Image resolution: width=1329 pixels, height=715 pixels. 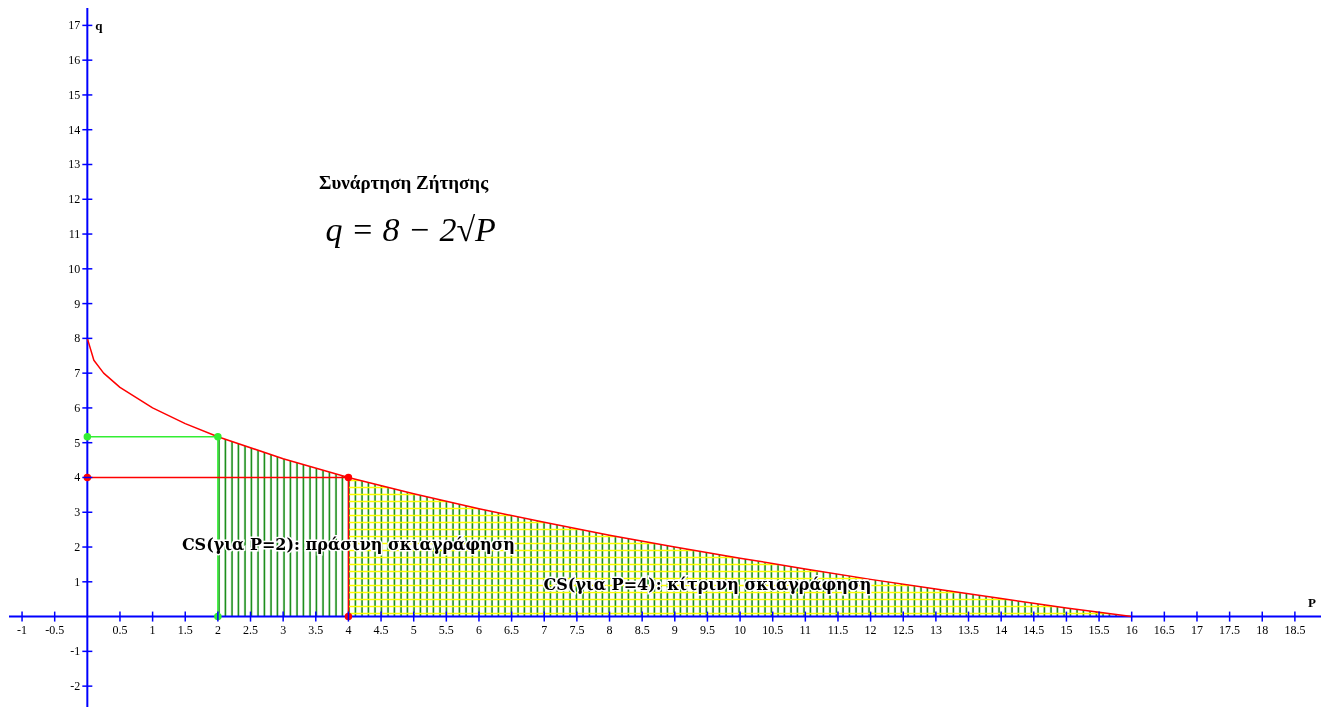 What do you see at coordinates (903, 629) in the screenshot?
I see `x-tick-label: 12.5` at bounding box center [903, 629].